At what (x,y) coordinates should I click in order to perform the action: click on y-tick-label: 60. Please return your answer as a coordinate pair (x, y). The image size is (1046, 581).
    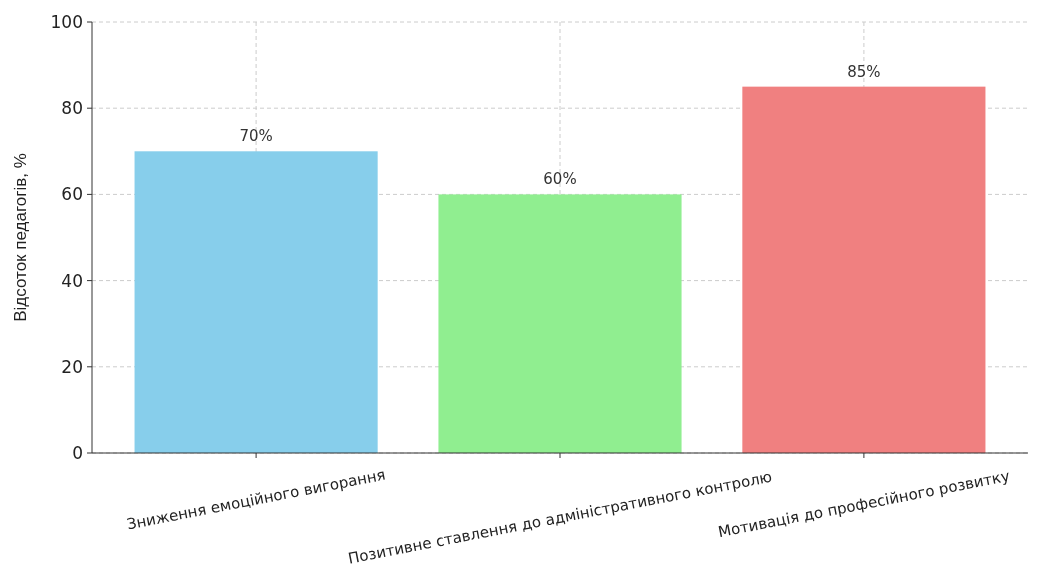
    Looking at the image, I should click on (72, 194).